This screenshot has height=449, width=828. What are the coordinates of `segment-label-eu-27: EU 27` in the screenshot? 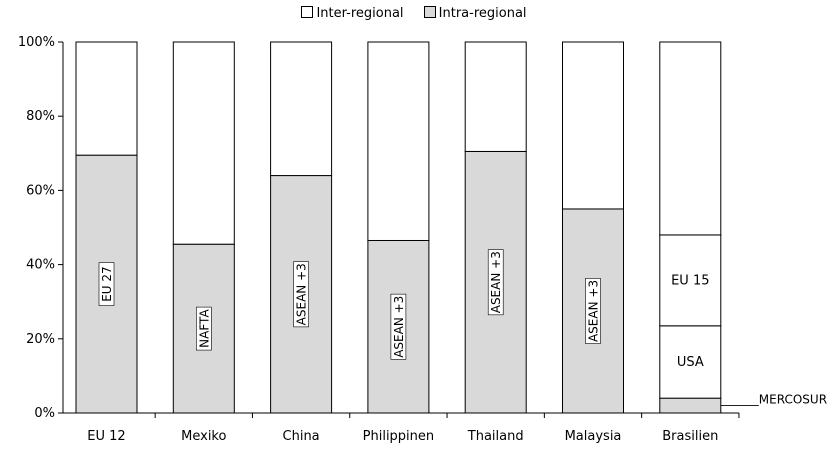 It's located at (106, 284).